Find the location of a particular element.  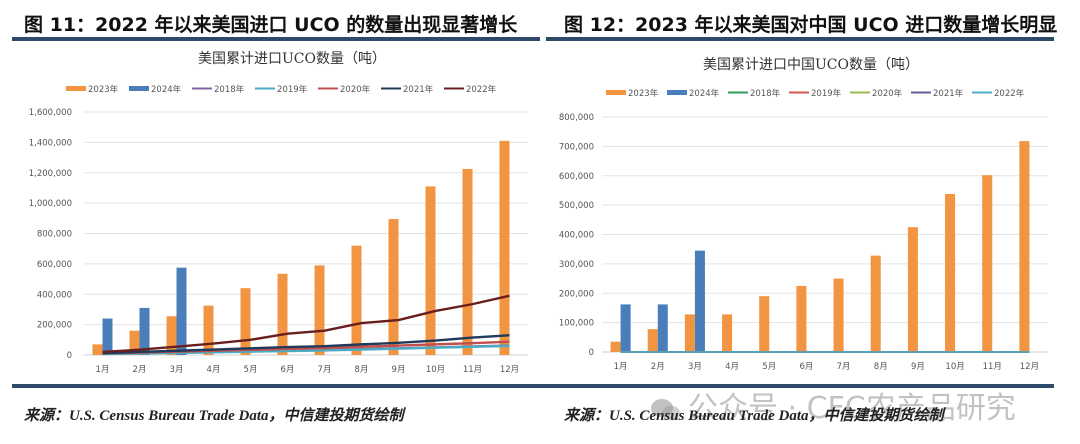

y-tick-label: 1,200,000 is located at coordinates (50, 174).